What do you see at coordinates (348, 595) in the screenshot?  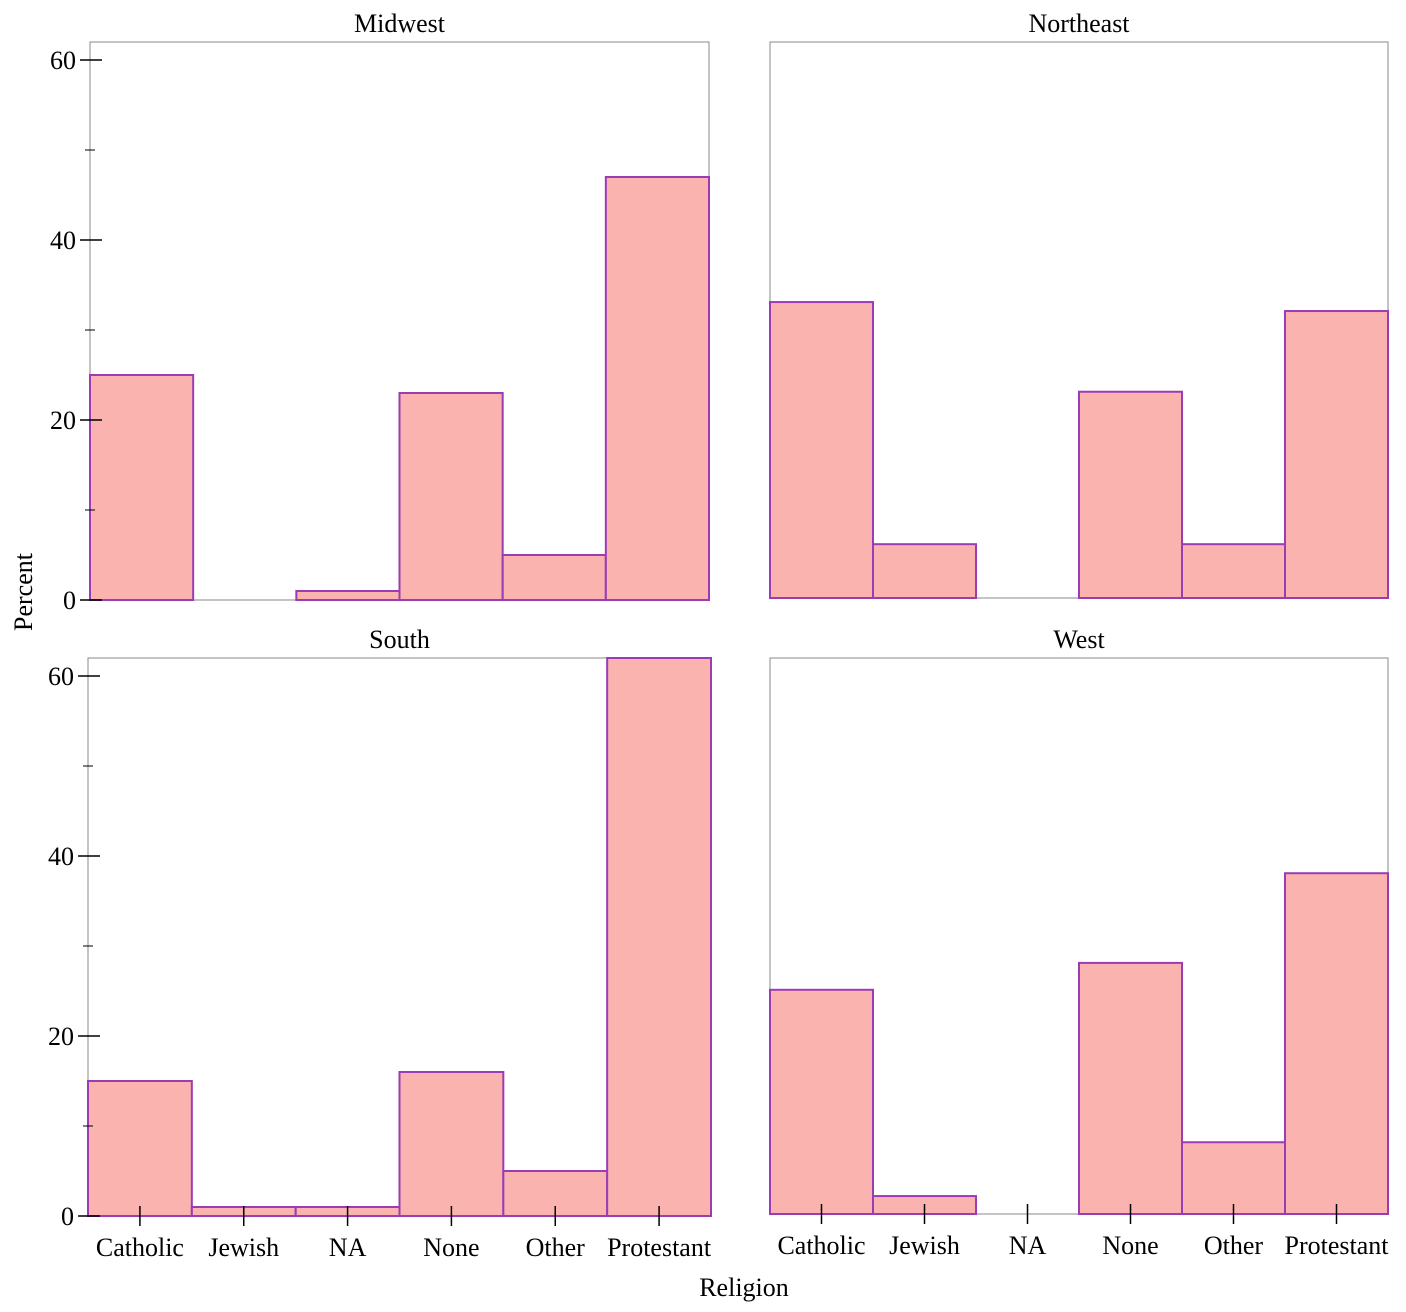 I see `bar-na` at bounding box center [348, 595].